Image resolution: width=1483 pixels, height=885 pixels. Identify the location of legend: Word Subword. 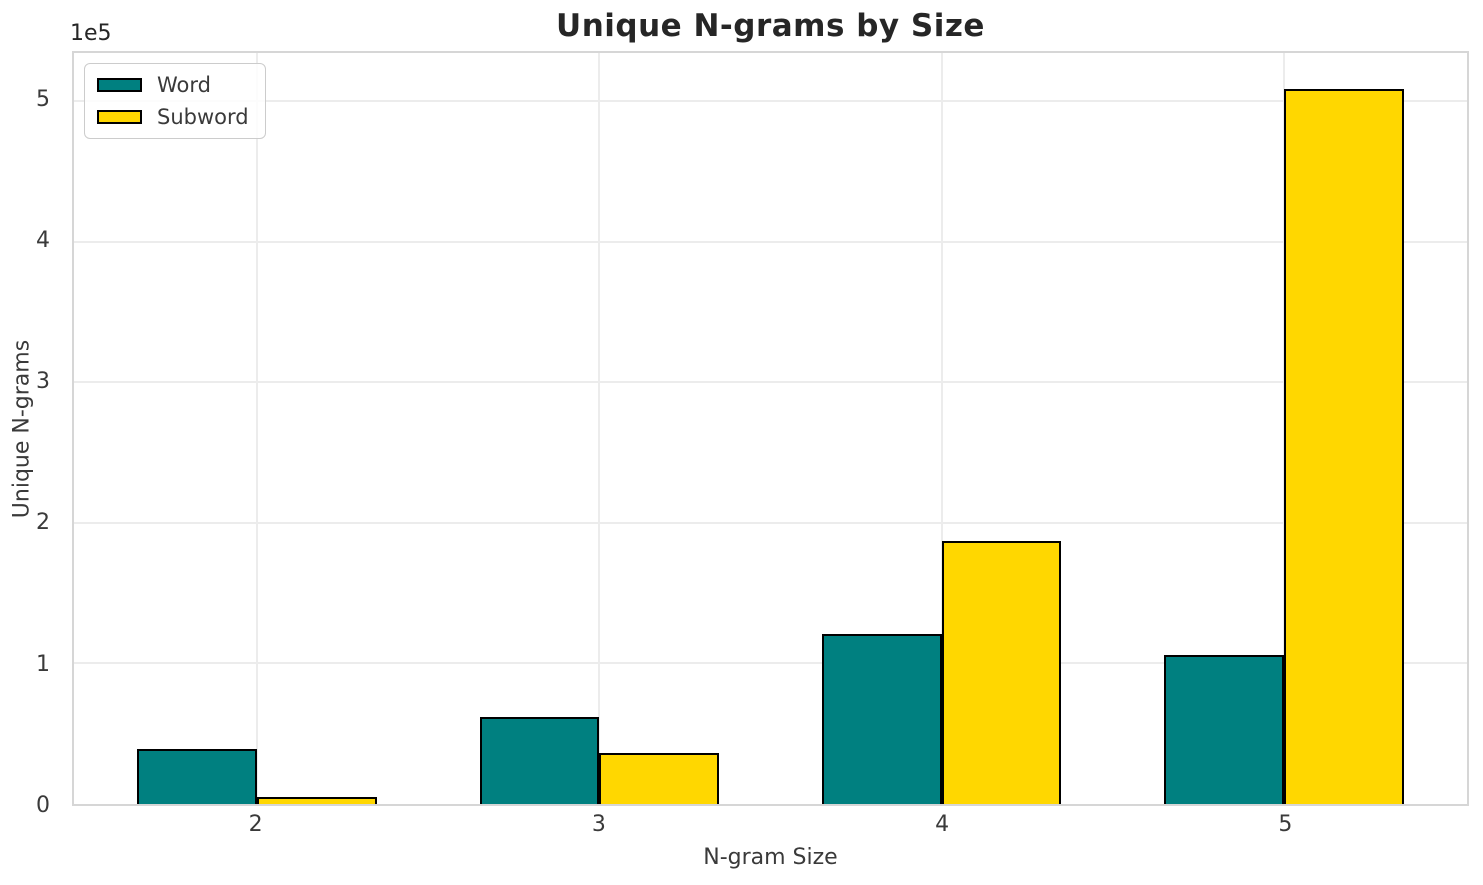
(175, 101).